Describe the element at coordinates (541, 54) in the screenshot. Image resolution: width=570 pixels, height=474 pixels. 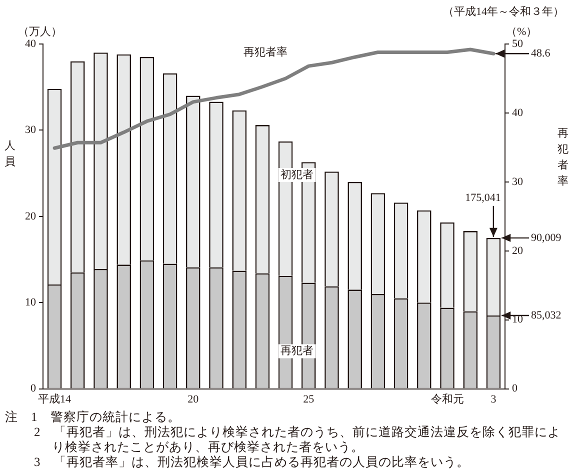
I see `data-label: 48.6` at that location.